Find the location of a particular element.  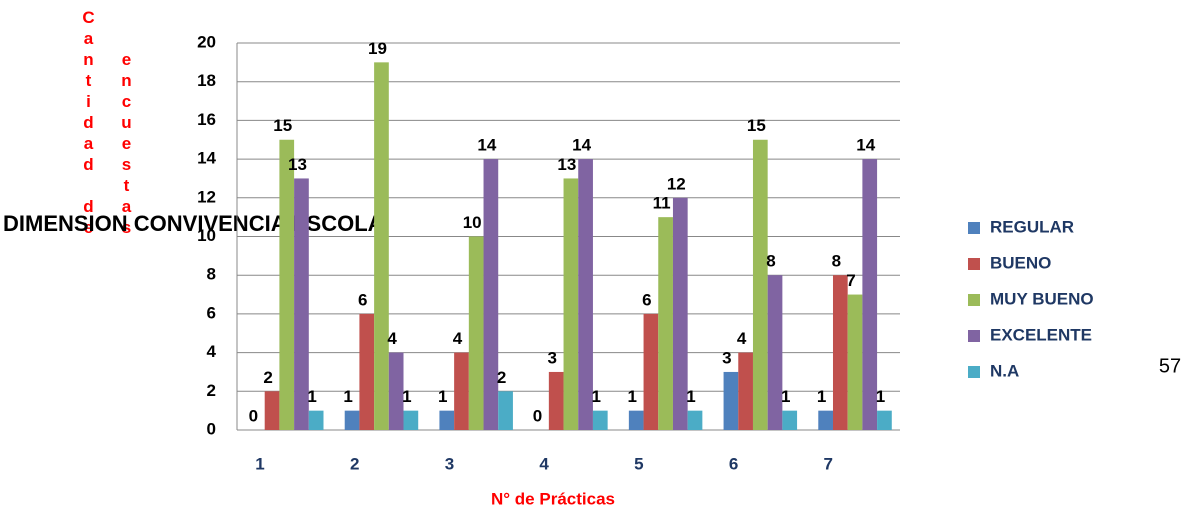

x-tick-label: 7 is located at coordinates (828, 463).